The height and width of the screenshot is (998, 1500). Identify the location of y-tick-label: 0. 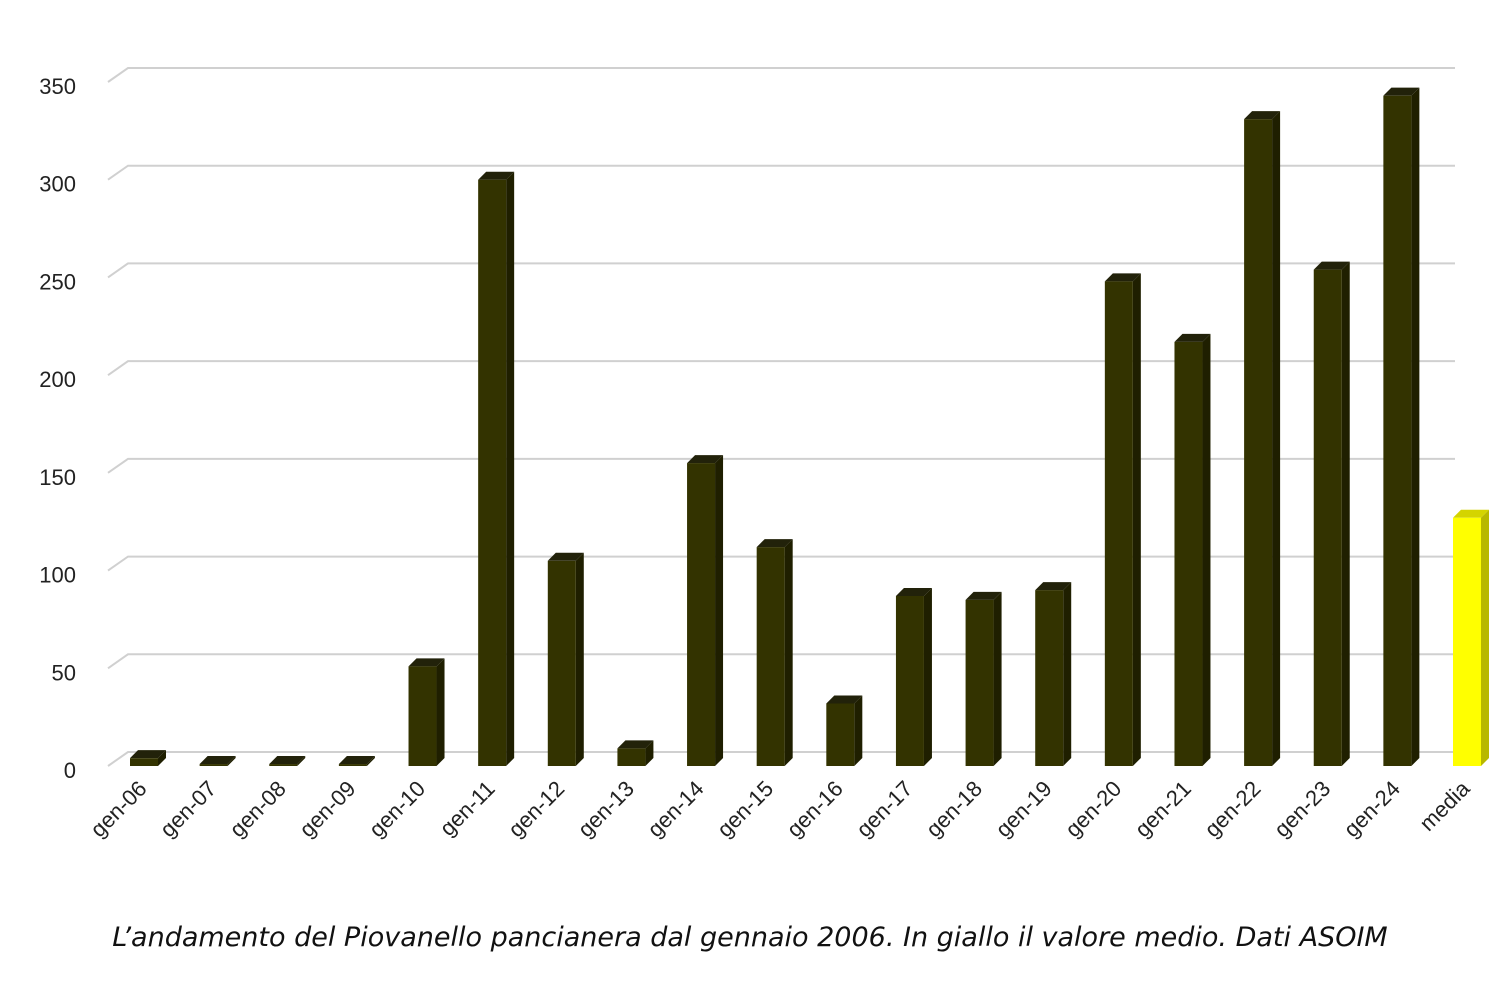
(70, 770).